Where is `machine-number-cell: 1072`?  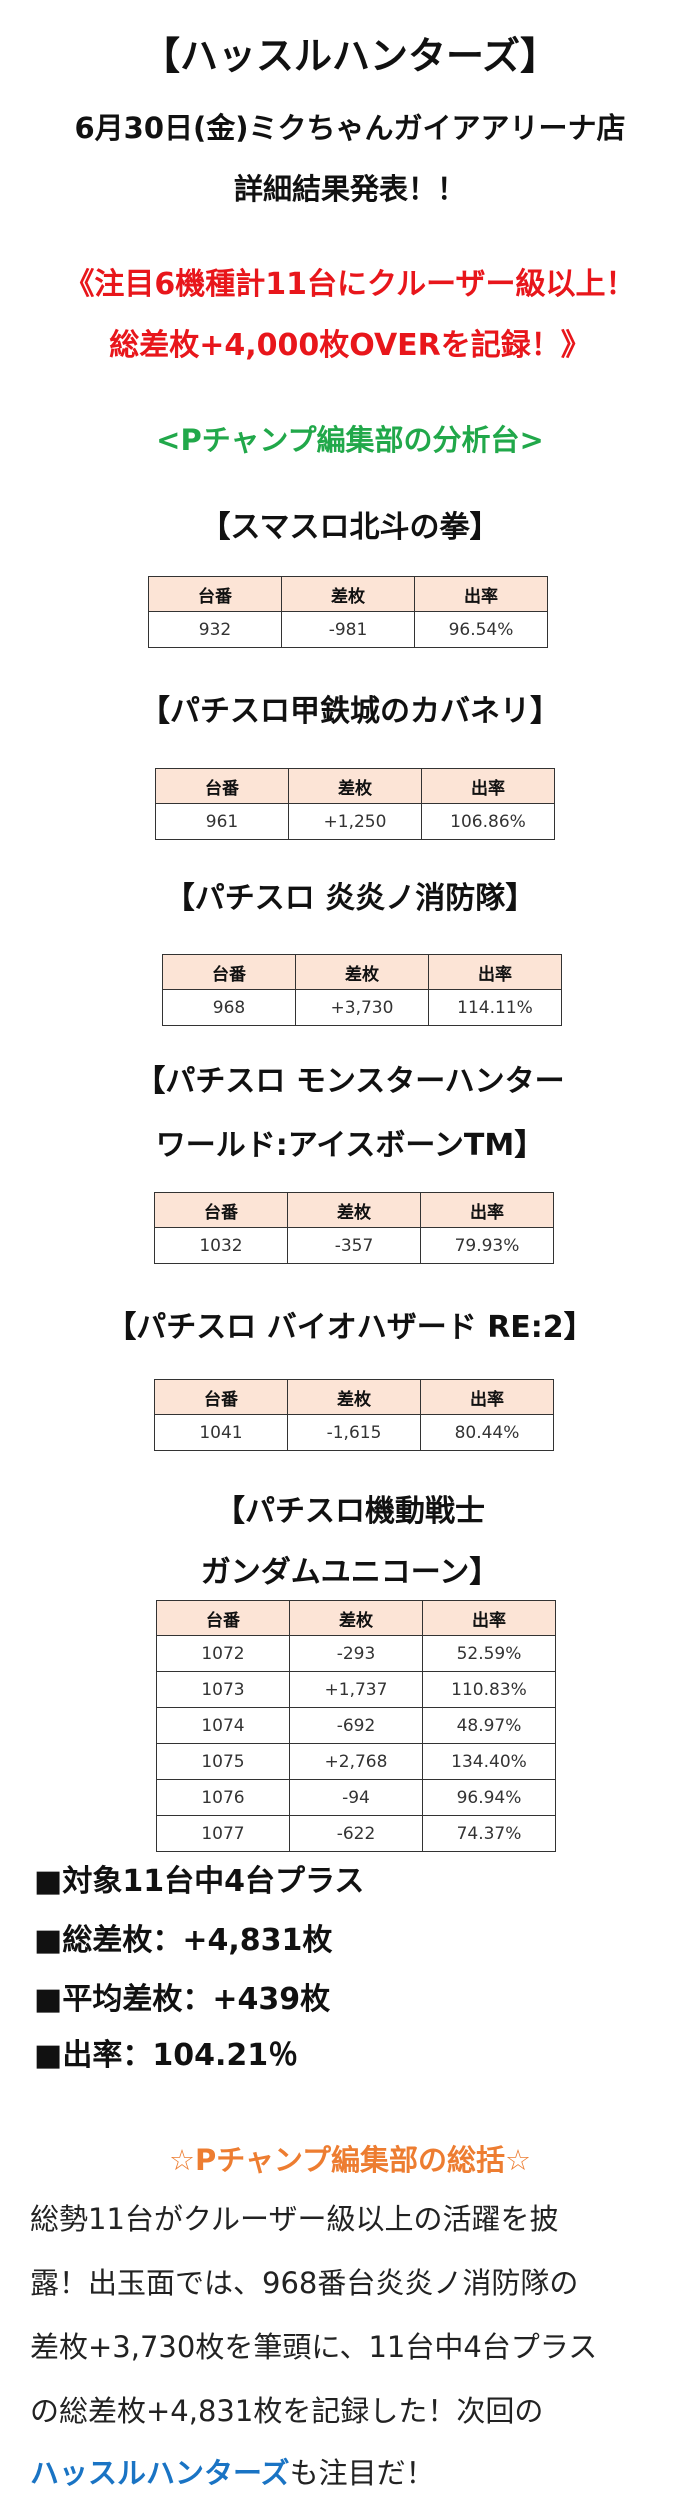
machine-number-cell: 1072 is located at coordinates (223, 1653).